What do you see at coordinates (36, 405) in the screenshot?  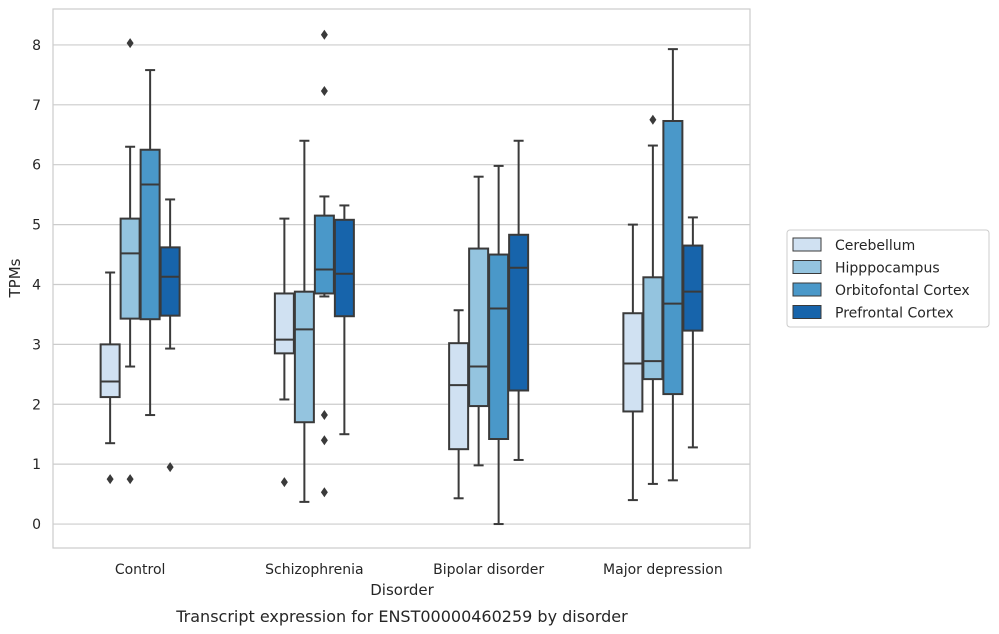 I see `y-tick-label: 2` at bounding box center [36, 405].